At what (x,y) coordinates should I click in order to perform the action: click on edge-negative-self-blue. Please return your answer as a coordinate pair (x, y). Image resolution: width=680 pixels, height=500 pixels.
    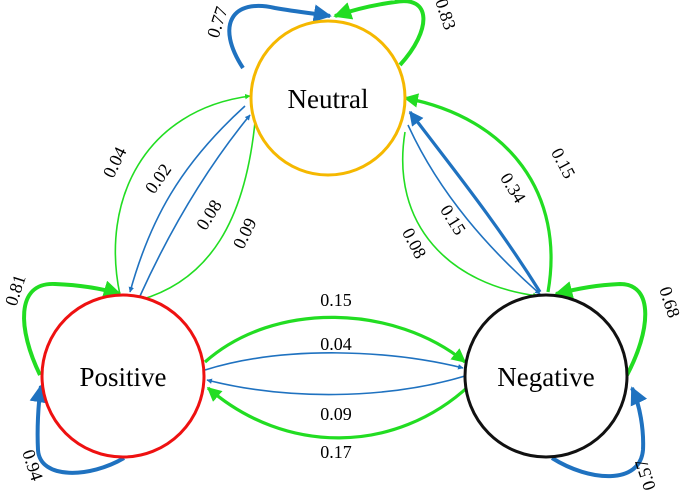
    Looking at the image, I should click on (599, 432).